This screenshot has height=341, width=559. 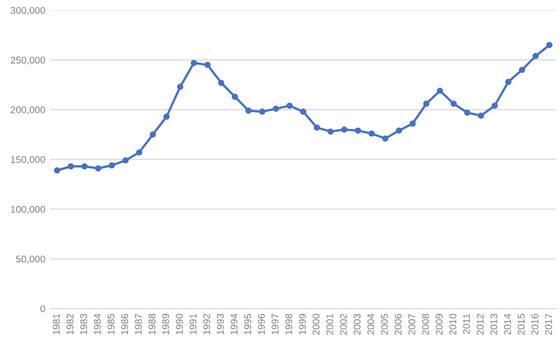 I want to click on x-tick-label: 2015, so click(x=521, y=324).